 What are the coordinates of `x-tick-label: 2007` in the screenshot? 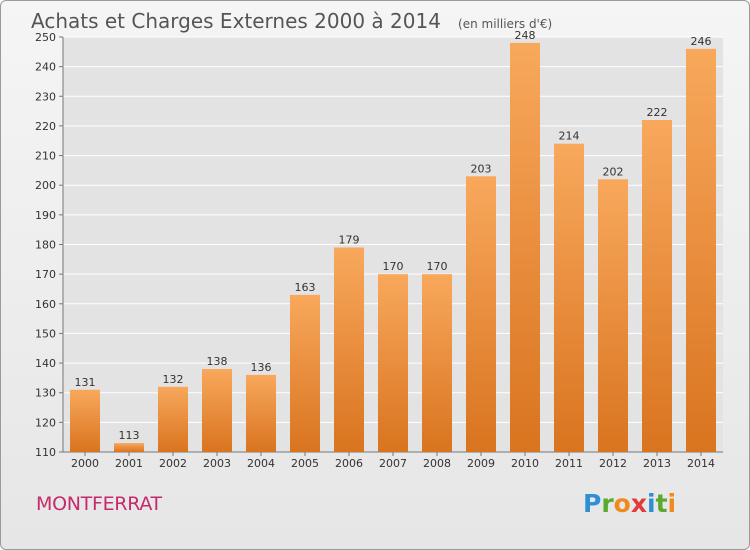 It's located at (393, 463).